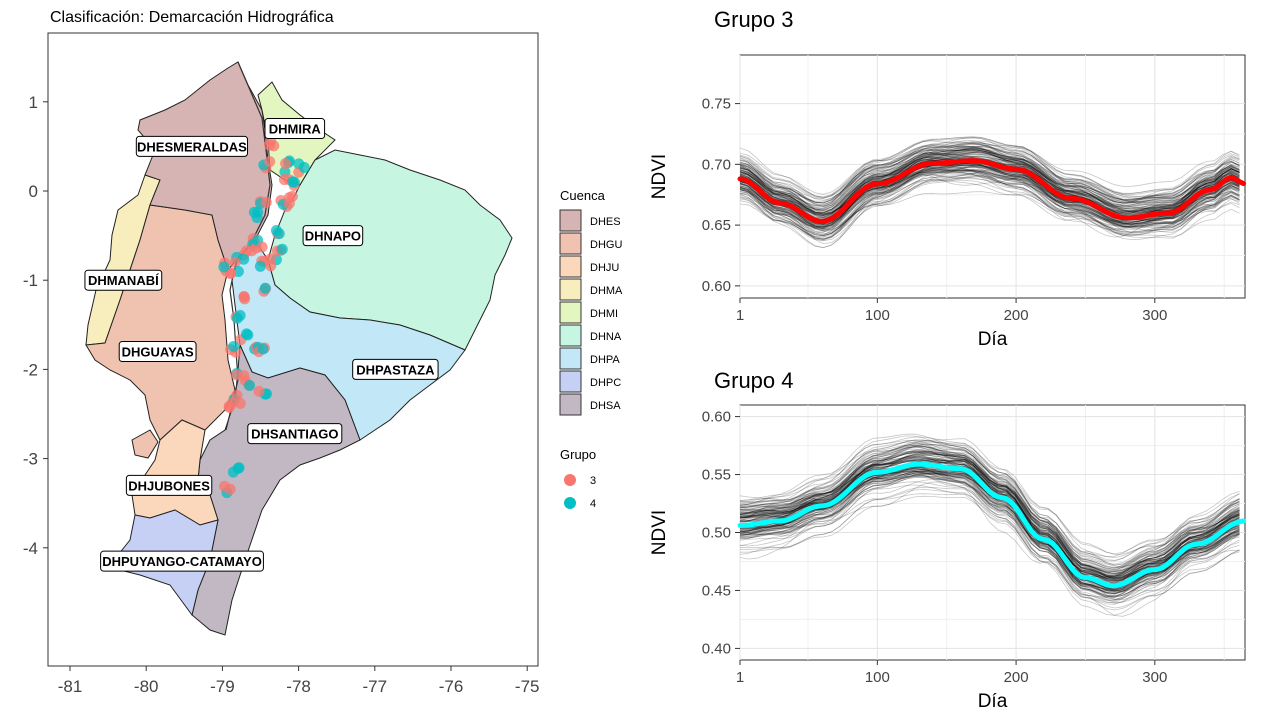  I want to click on region-label-text: DHMIRA, so click(295, 129).